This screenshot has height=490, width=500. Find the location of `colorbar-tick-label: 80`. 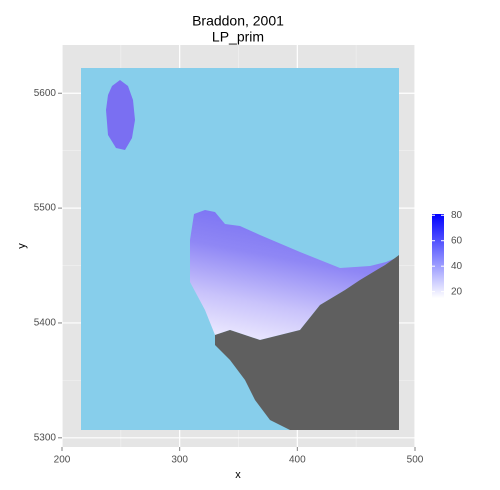

colorbar-tick-label: 80 is located at coordinates (457, 215).